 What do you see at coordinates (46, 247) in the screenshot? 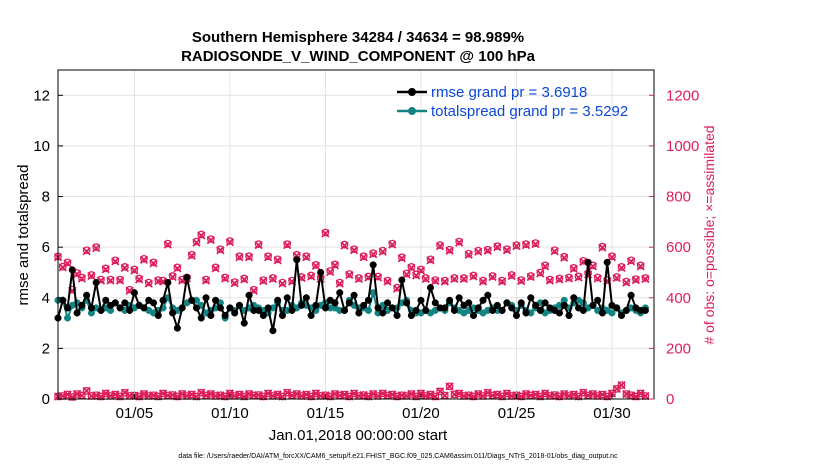
I see `y-tick-label: 6` at bounding box center [46, 247].